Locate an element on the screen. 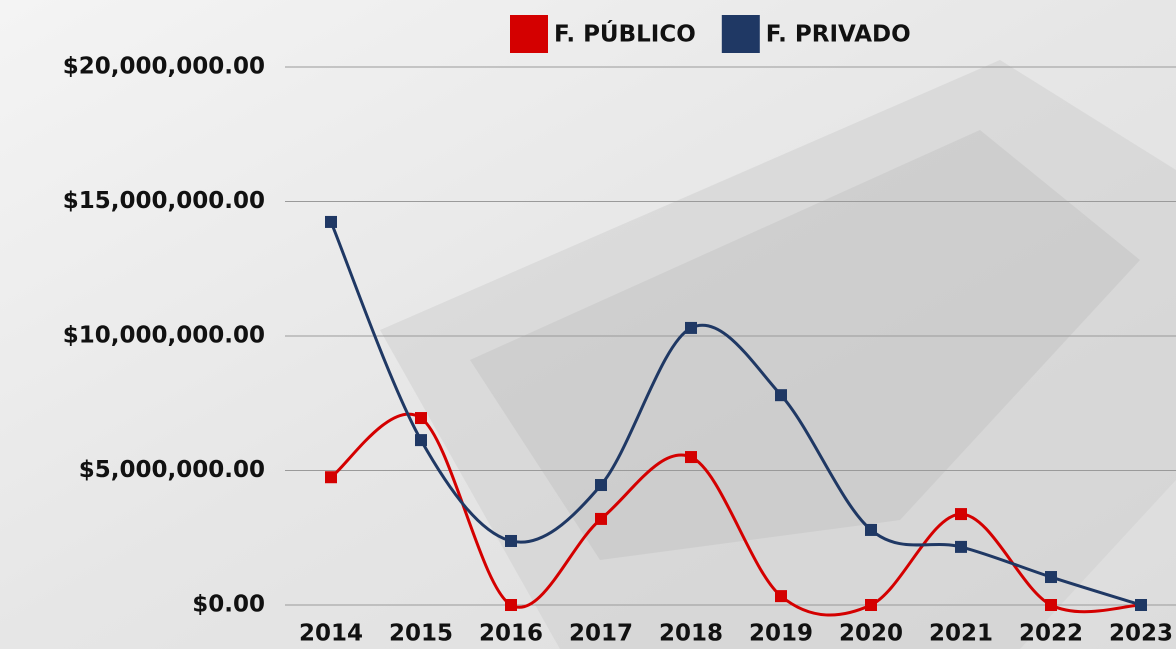 This screenshot has width=1176, height=649. x-tick-label: 2019 is located at coordinates (781, 634).